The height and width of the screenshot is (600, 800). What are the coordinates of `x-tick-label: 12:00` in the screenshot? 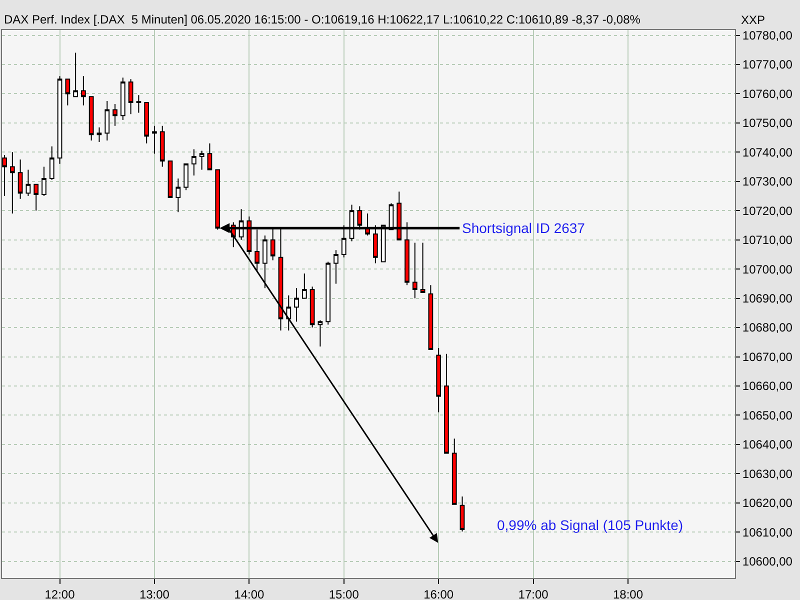 It's located at (60, 593).